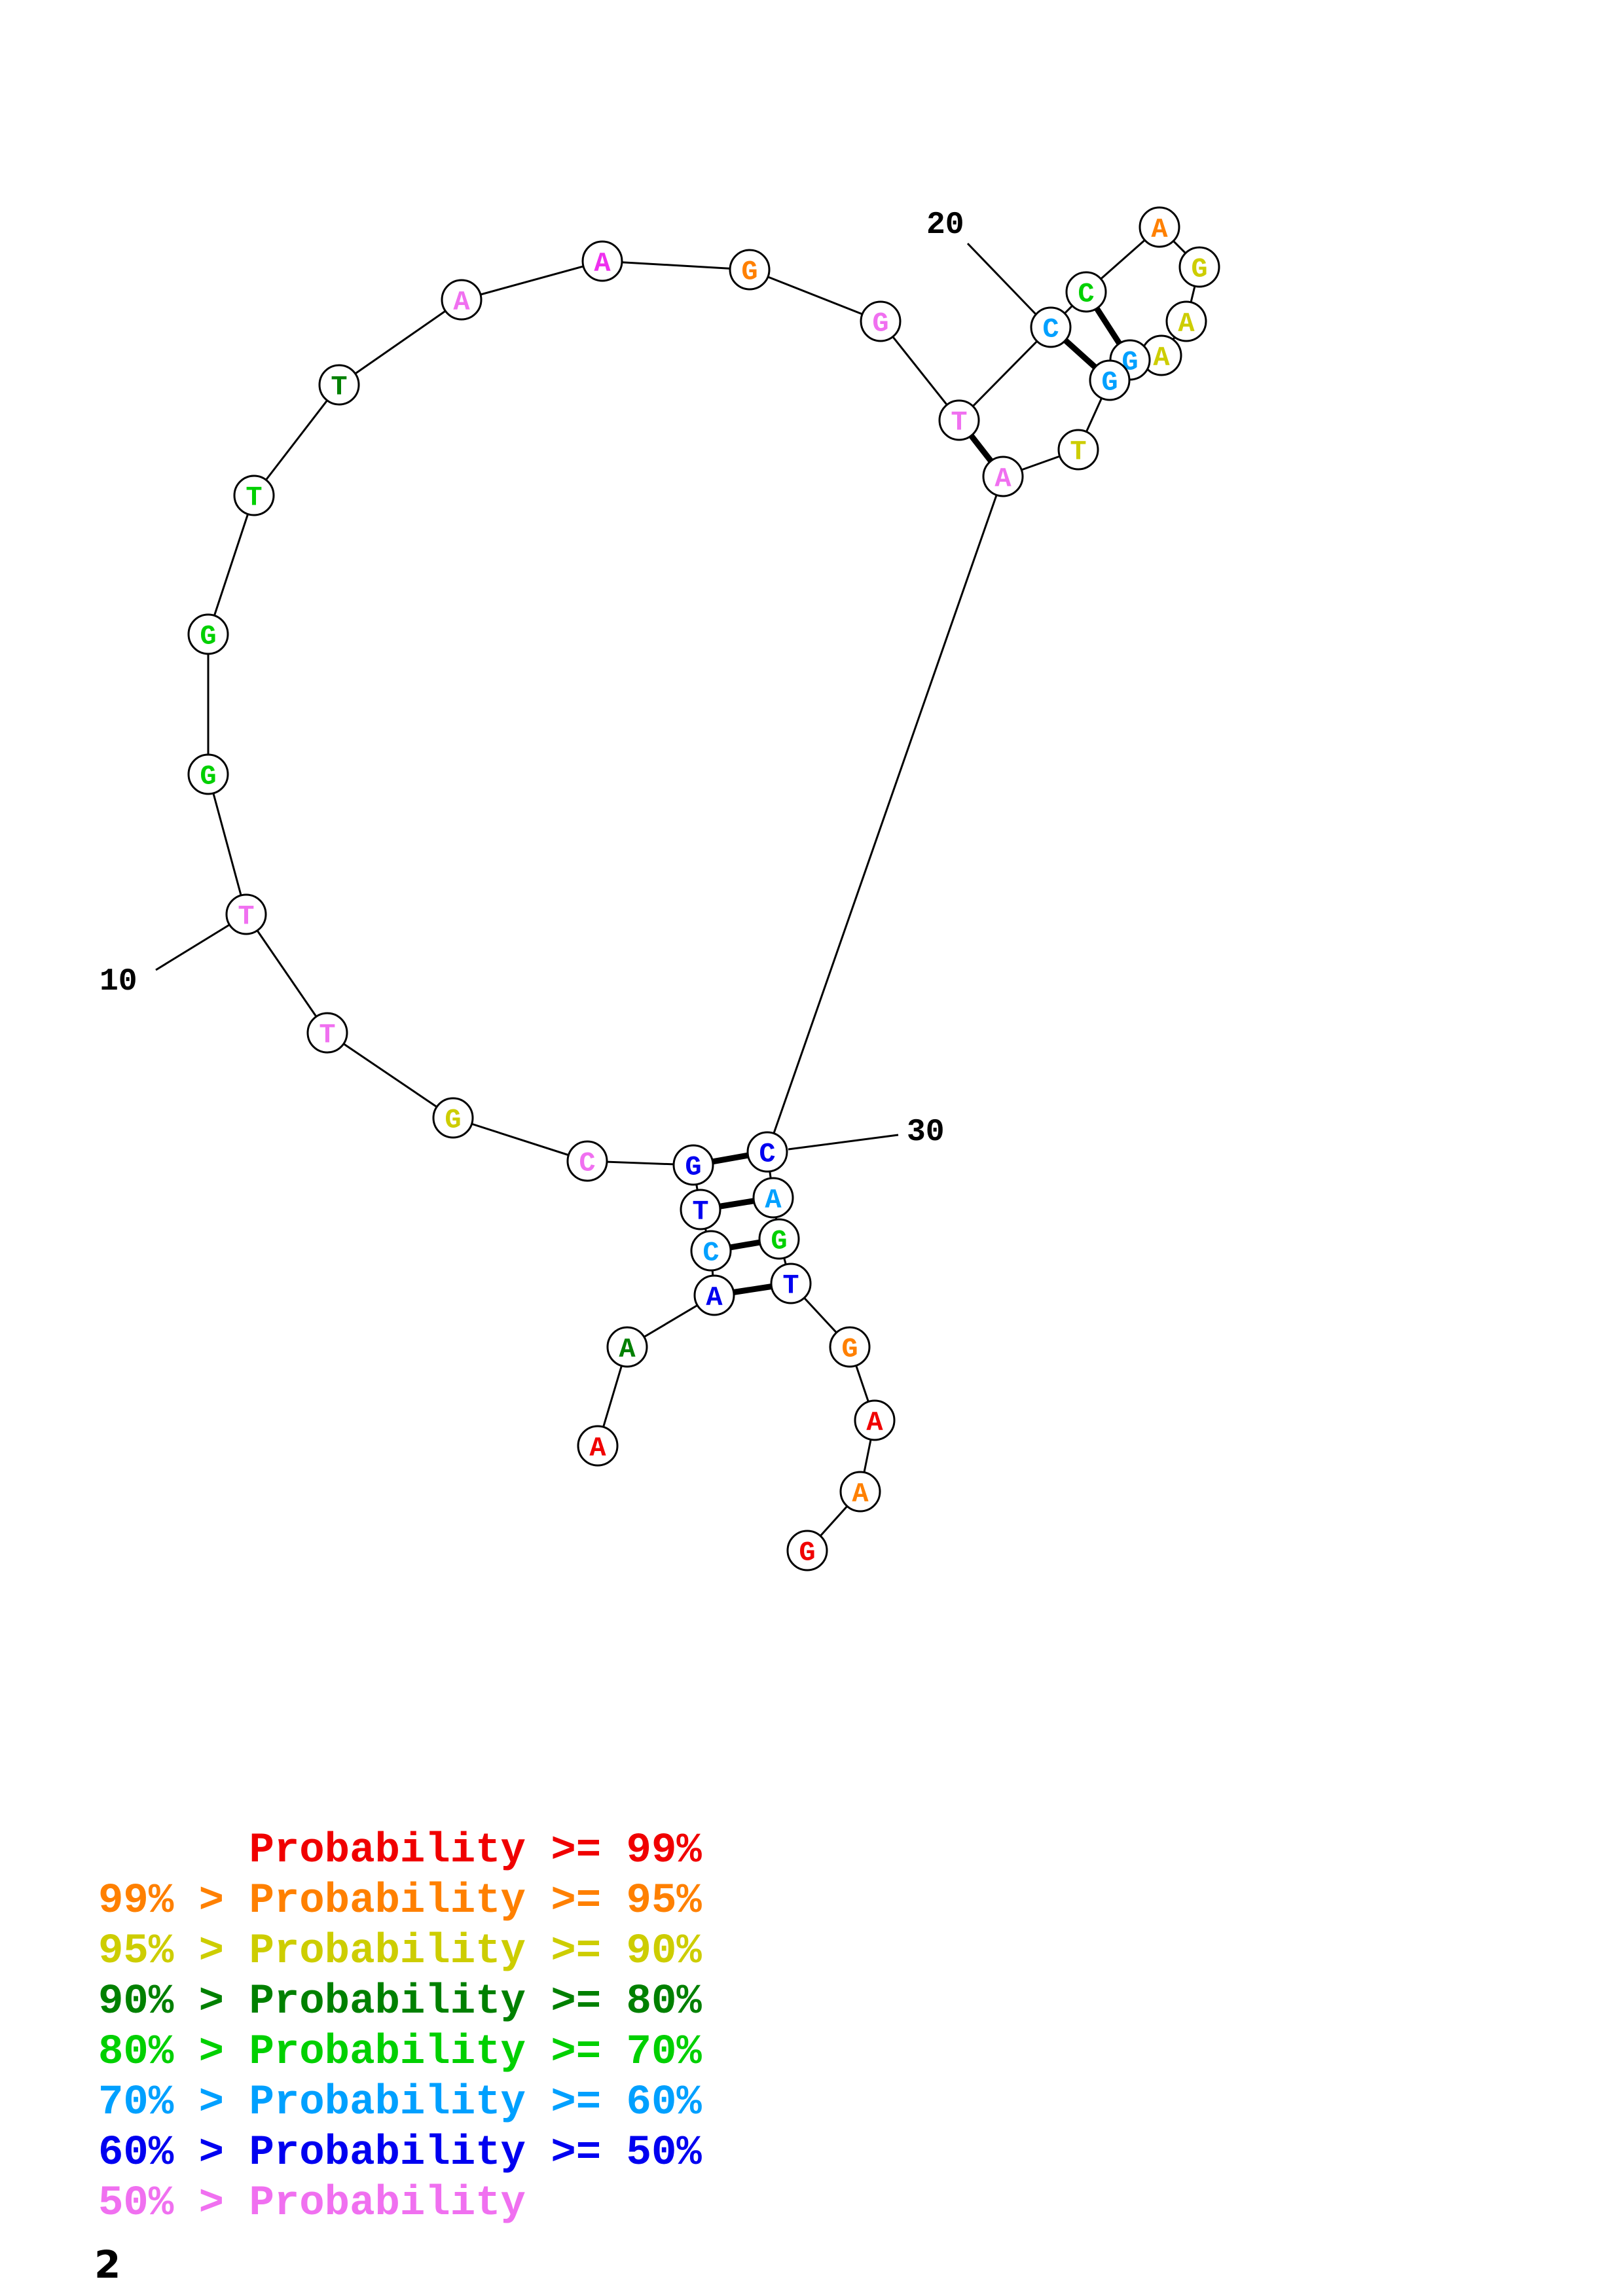  I want to click on legend-row: 50% > Probability, so click(312, 2203).